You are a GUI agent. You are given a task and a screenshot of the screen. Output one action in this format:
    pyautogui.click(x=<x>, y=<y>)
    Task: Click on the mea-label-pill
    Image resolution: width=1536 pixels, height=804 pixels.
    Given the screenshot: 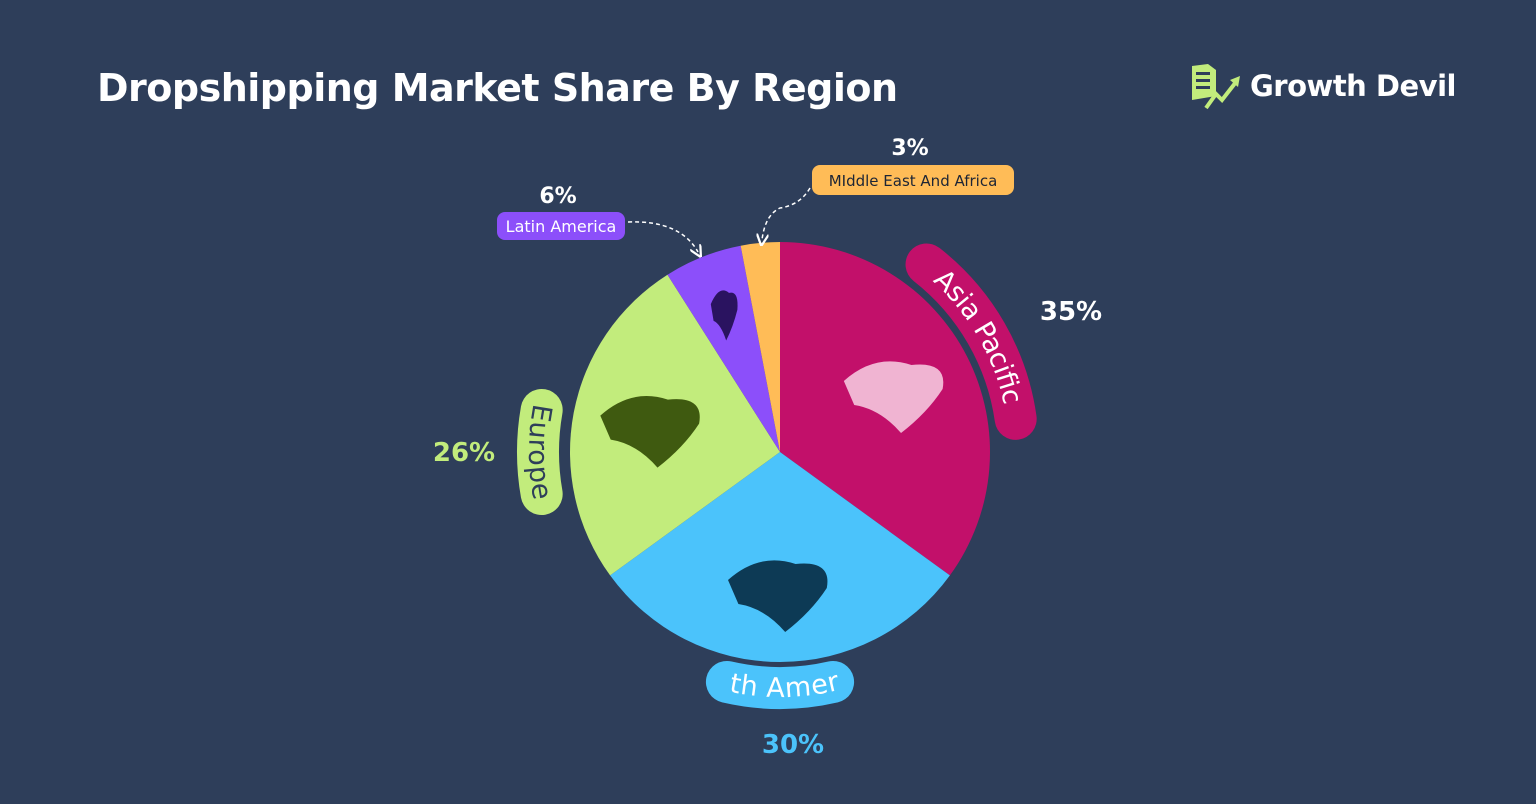 What is the action you would take?
    pyautogui.click(x=913, y=180)
    